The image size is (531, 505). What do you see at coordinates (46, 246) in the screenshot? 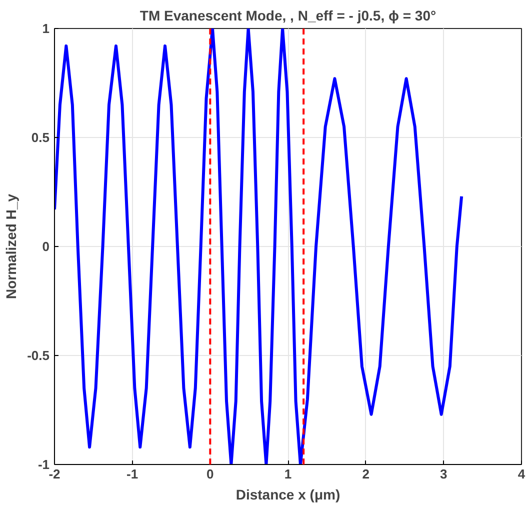
I see `y-tick-label: 0` at bounding box center [46, 246].